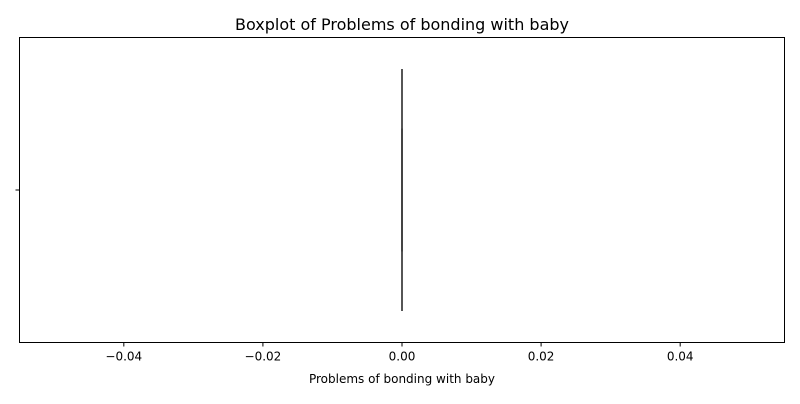  I want to click on x-axis-label: Problems of bonding with baby, so click(402, 379).